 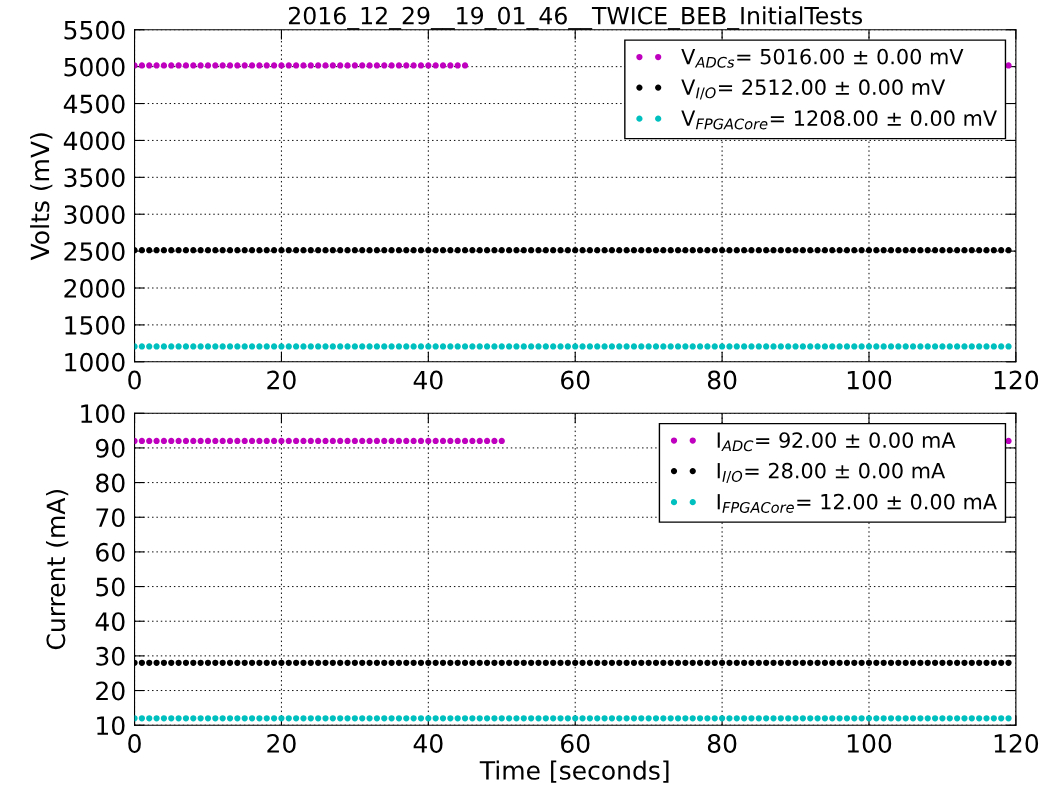 What do you see at coordinates (831, 473) in the screenshot?
I see `legend-label: I$_{I/O}$= 28.00 ± 0.00 mA` at bounding box center [831, 473].